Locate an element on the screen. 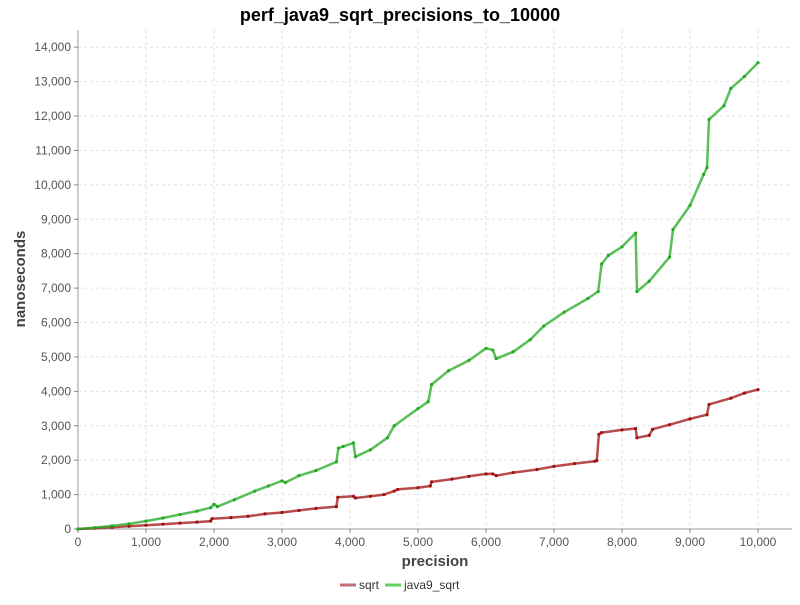 This screenshot has height=605, width=800. x-tick-label: 6,000 is located at coordinates (486, 542).